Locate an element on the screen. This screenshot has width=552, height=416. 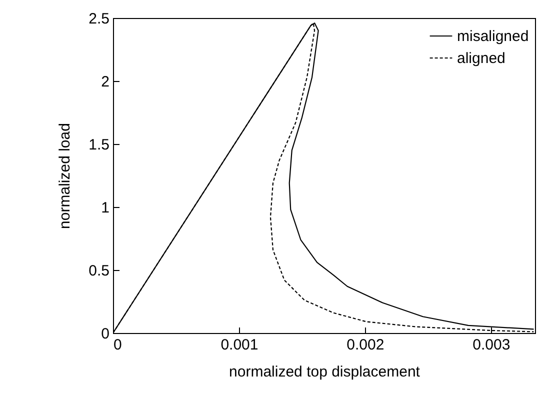
x-tick-label: 0.003 is located at coordinates (491, 345).